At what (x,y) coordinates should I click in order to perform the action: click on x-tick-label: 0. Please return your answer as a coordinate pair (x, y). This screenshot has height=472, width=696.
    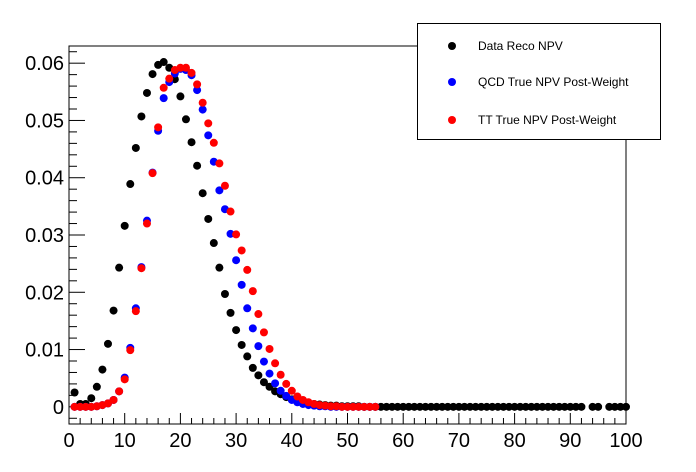
    Looking at the image, I should click on (68, 441).